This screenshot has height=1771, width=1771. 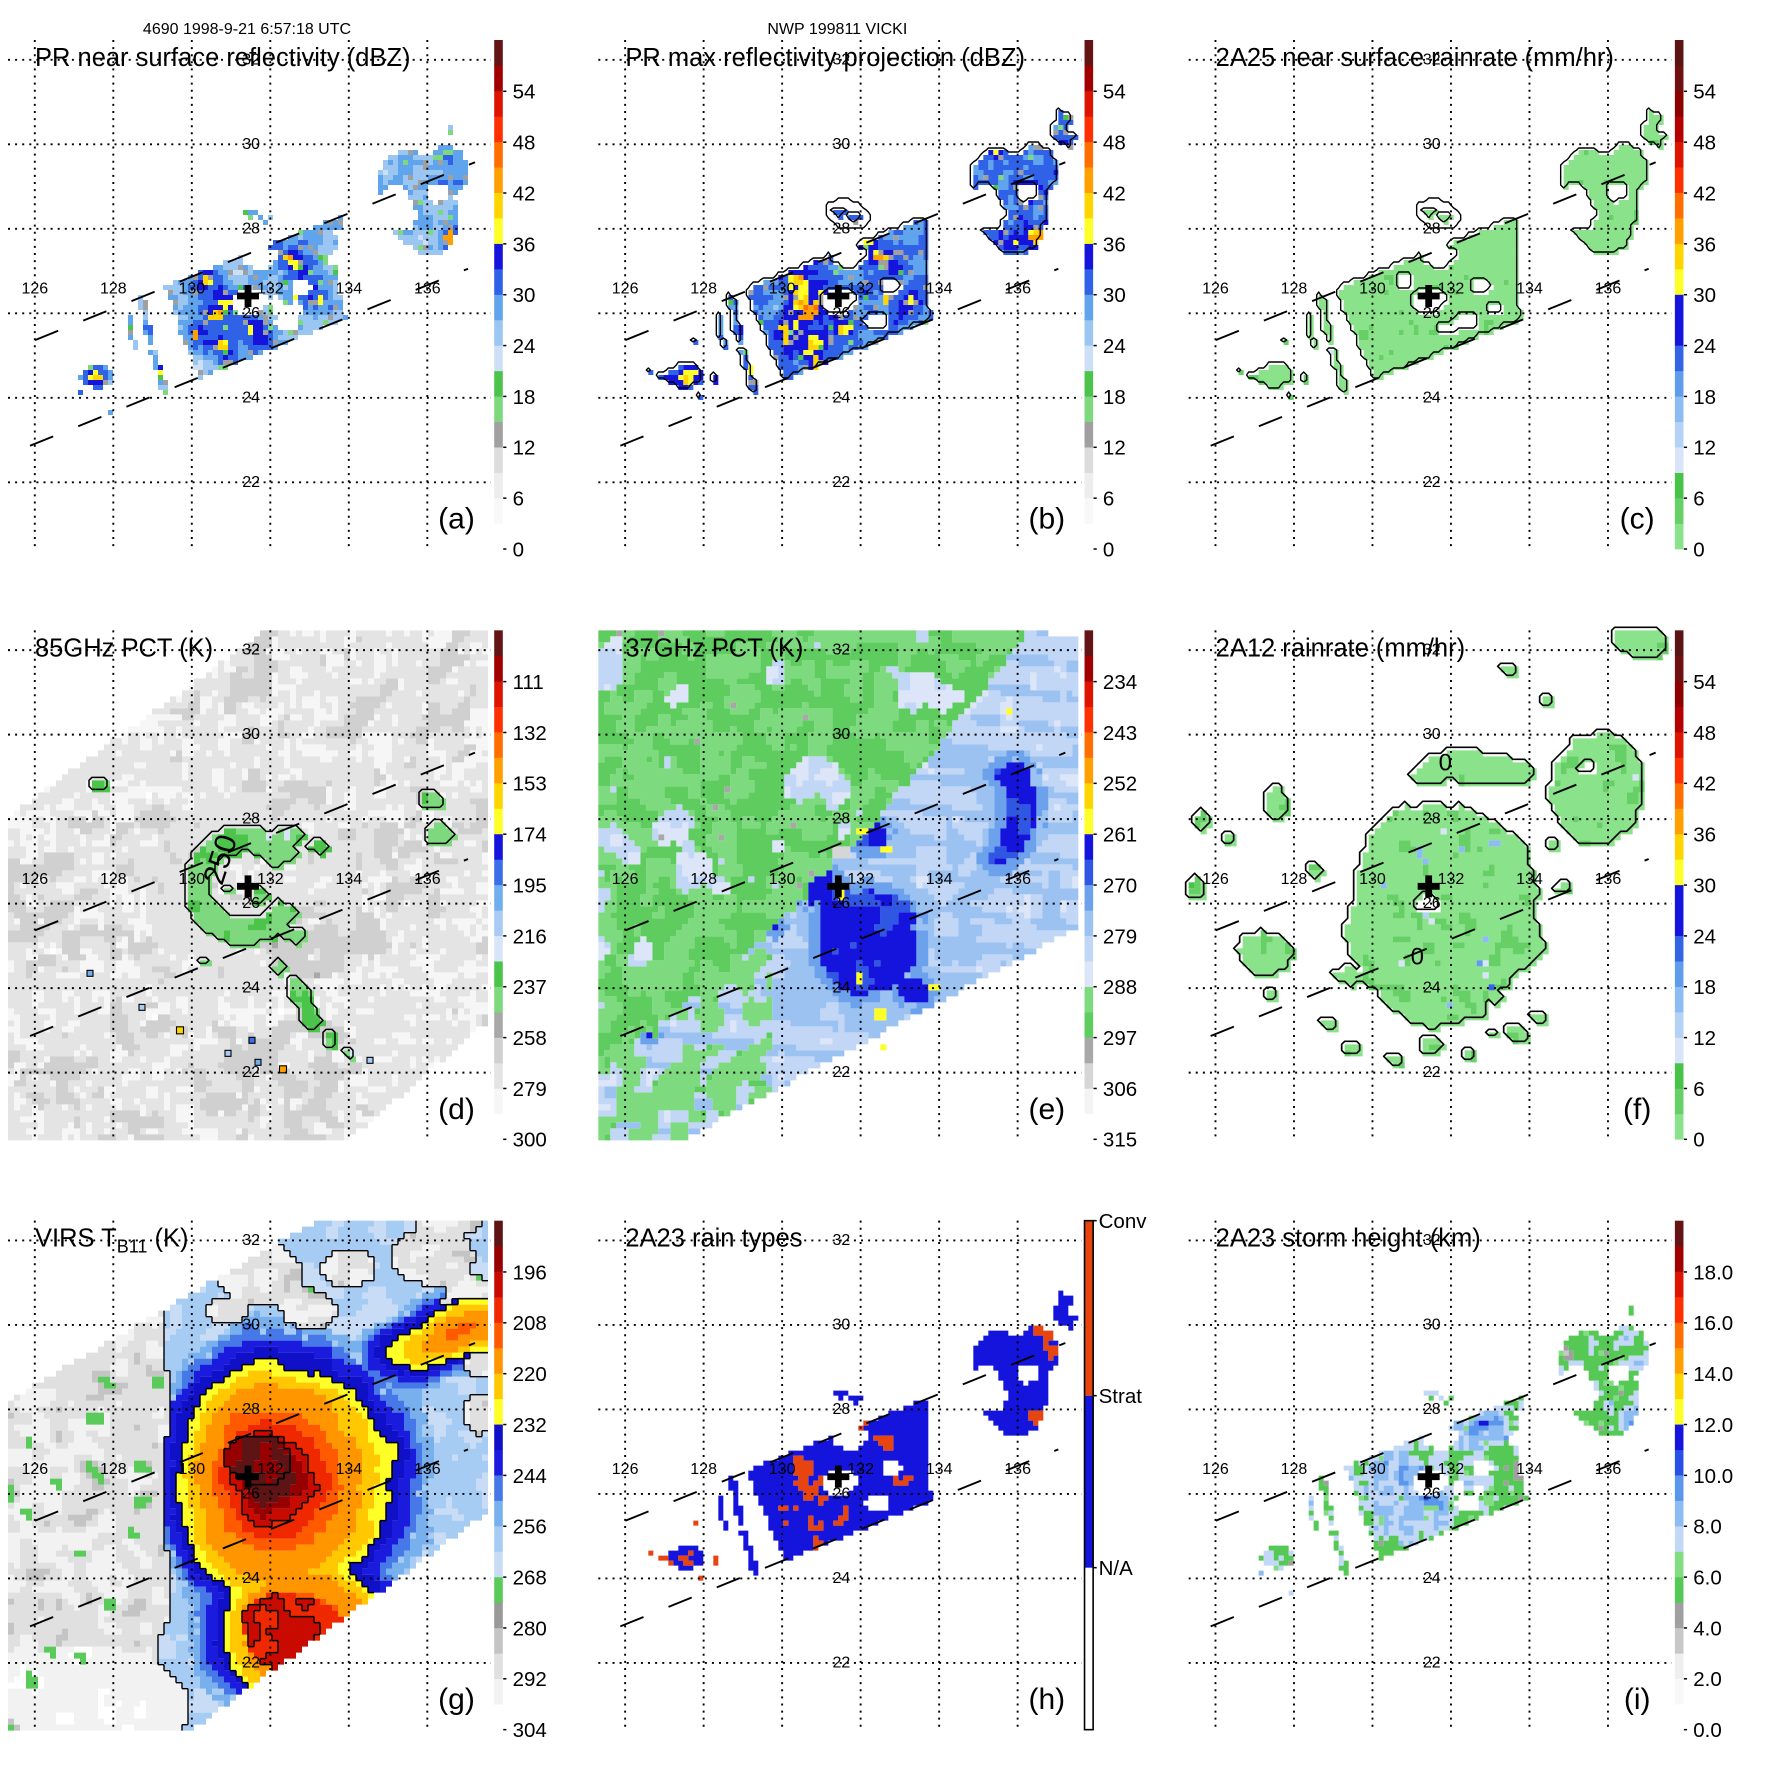 I want to click on svg-text: 297, so click(x=1120, y=1038).